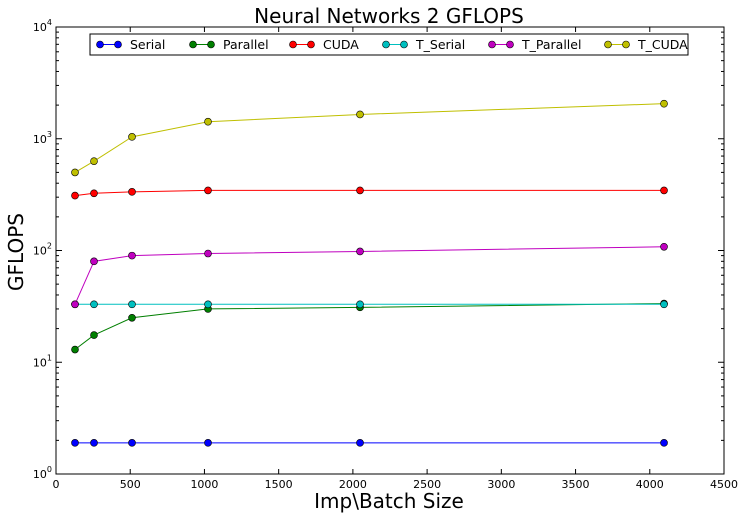 This screenshot has width=744, height=518. I want to click on legend-entry-t-serial: T_Serial, so click(423, 44).